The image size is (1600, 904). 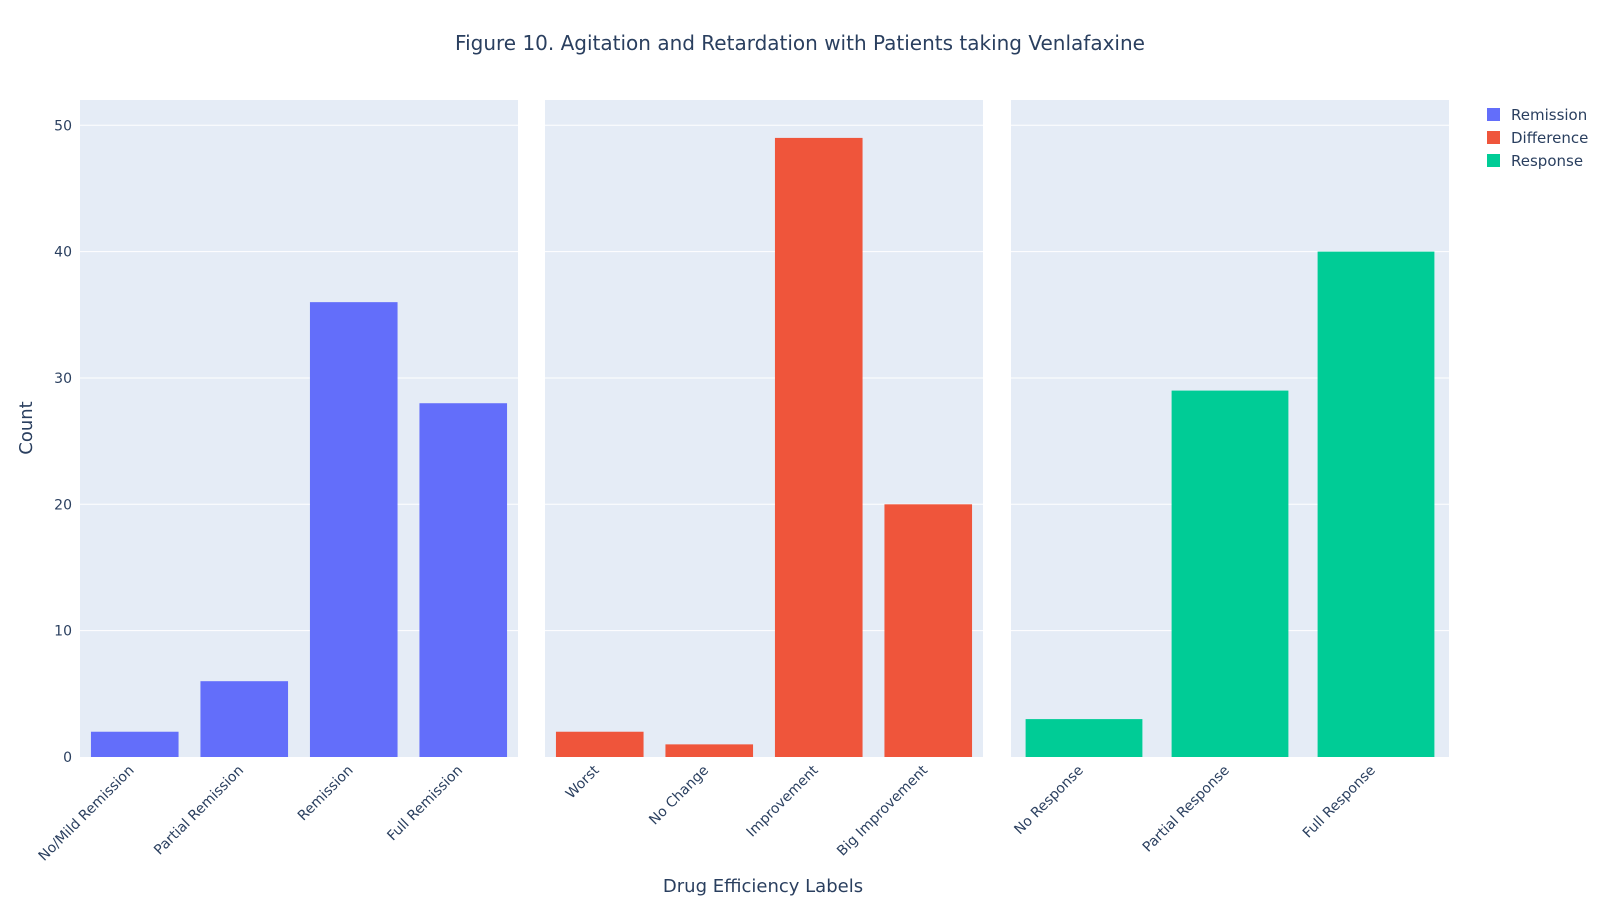 I want to click on y-tick-label: 40, so click(x=63, y=253).